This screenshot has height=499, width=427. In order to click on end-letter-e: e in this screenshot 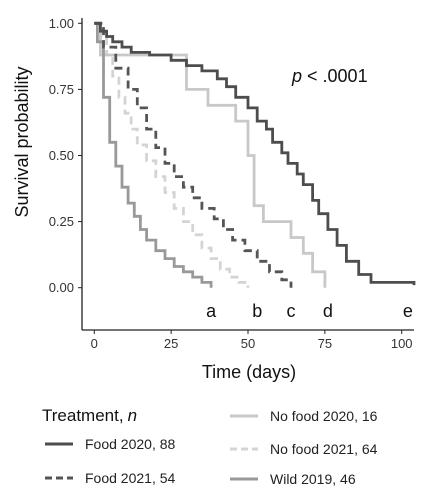, I will do `click(408, 311)`.